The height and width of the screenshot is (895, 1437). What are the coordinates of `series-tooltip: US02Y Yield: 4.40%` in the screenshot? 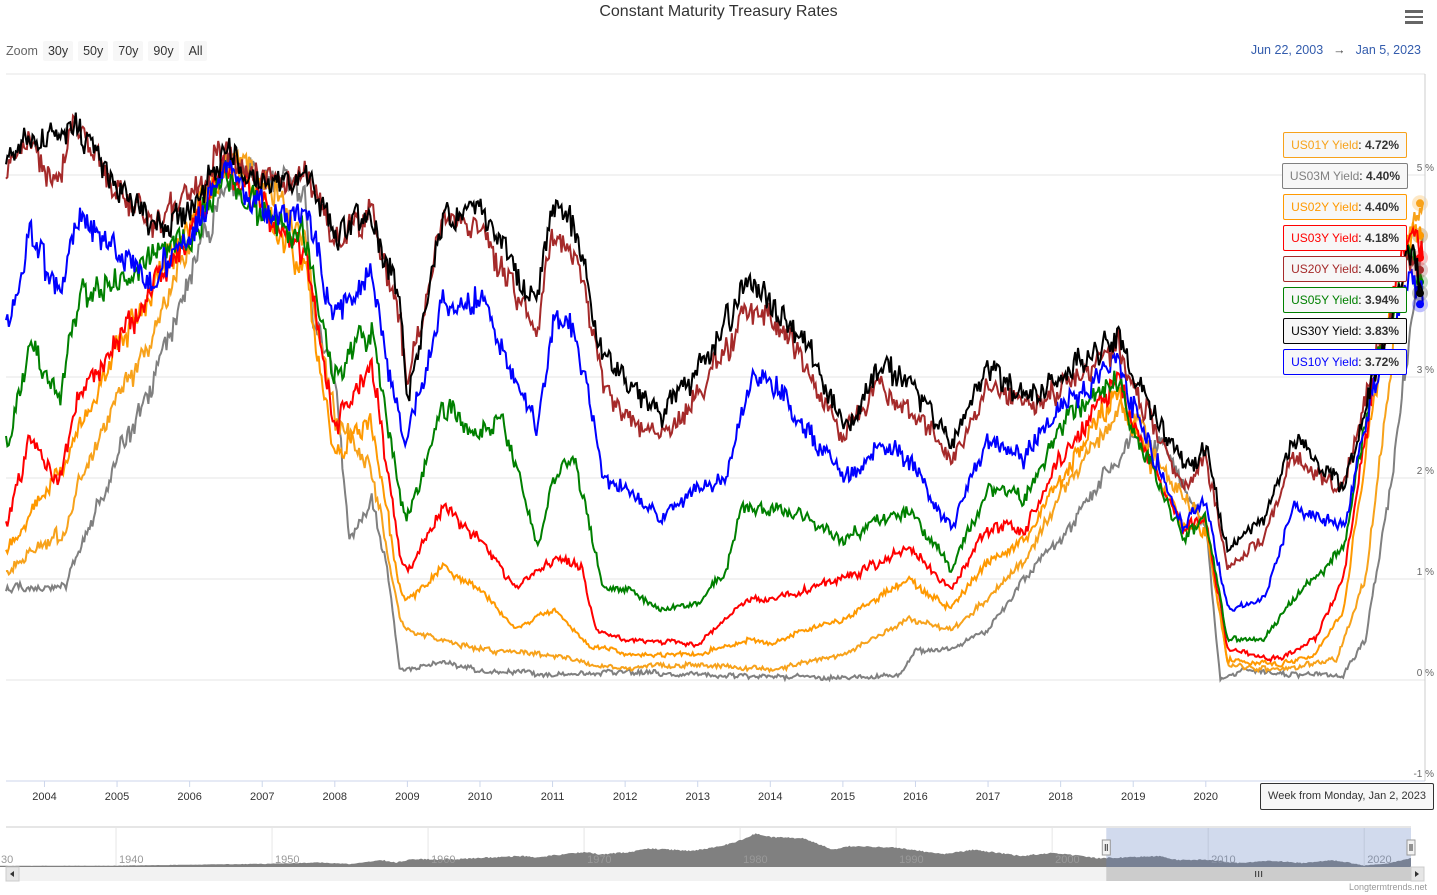 It's located at (1345, 207).